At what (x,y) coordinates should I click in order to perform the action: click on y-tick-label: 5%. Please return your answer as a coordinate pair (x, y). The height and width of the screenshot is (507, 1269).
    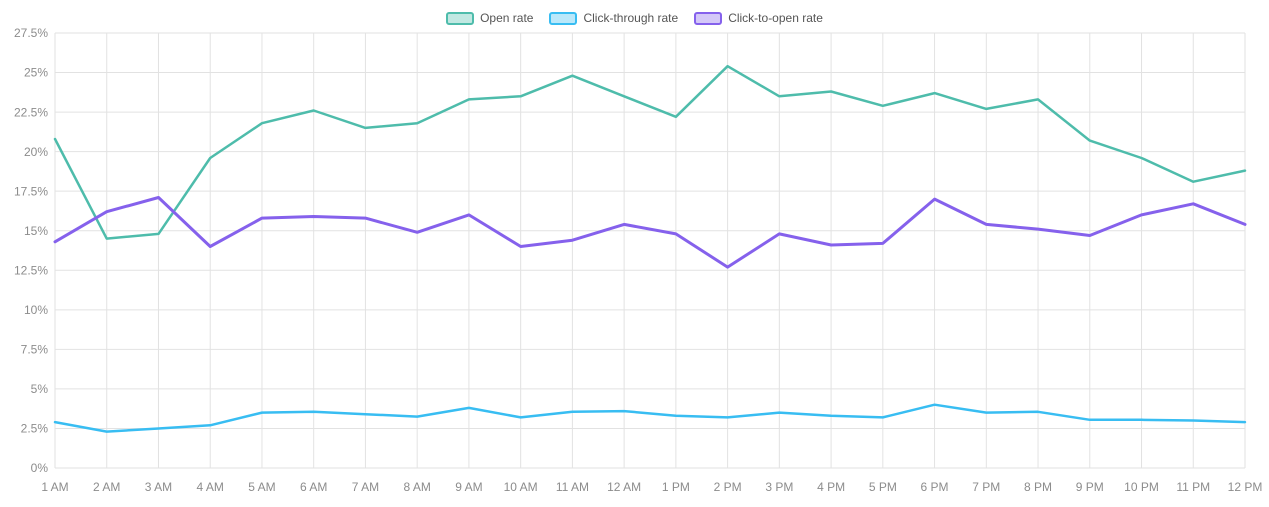
    Looking at the image, I should click on (40, 389).